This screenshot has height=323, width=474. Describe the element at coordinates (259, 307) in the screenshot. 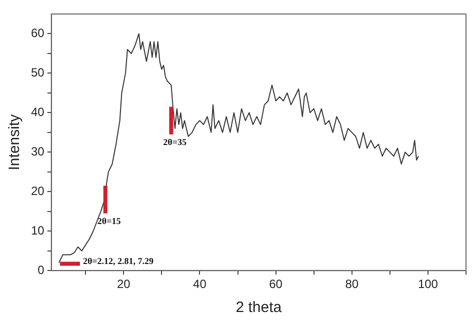

I see `x-axis-title: 2 theta` at that location.